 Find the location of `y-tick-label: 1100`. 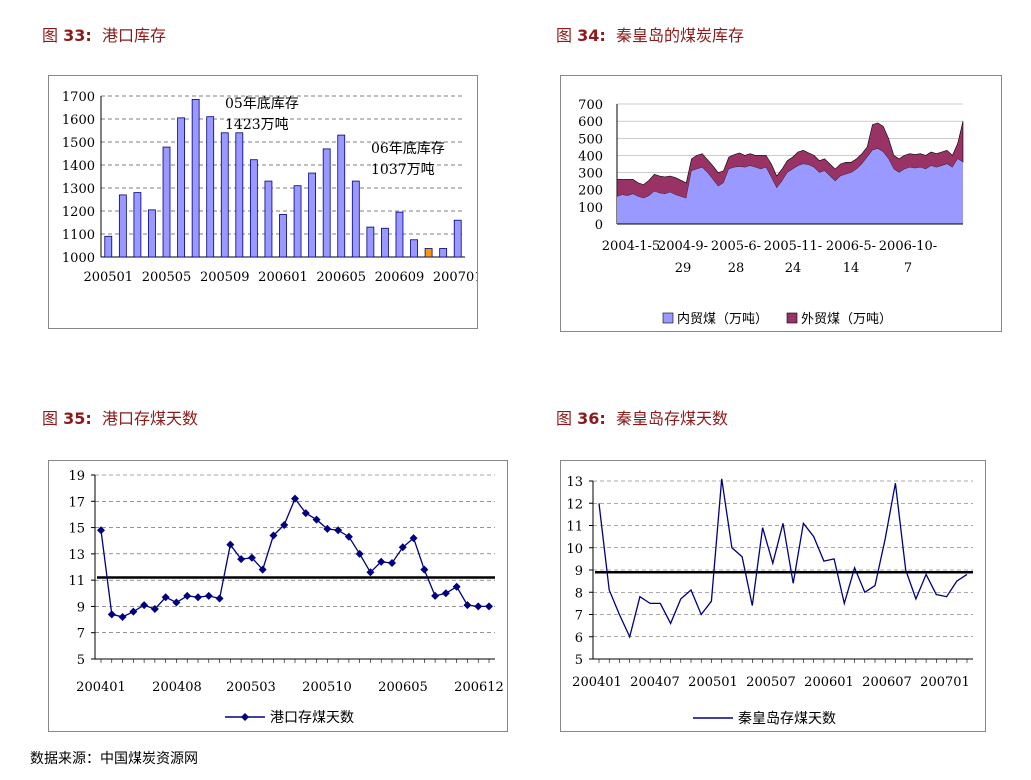

y-tick-label: 1100 is located at coordinates (78, 235).